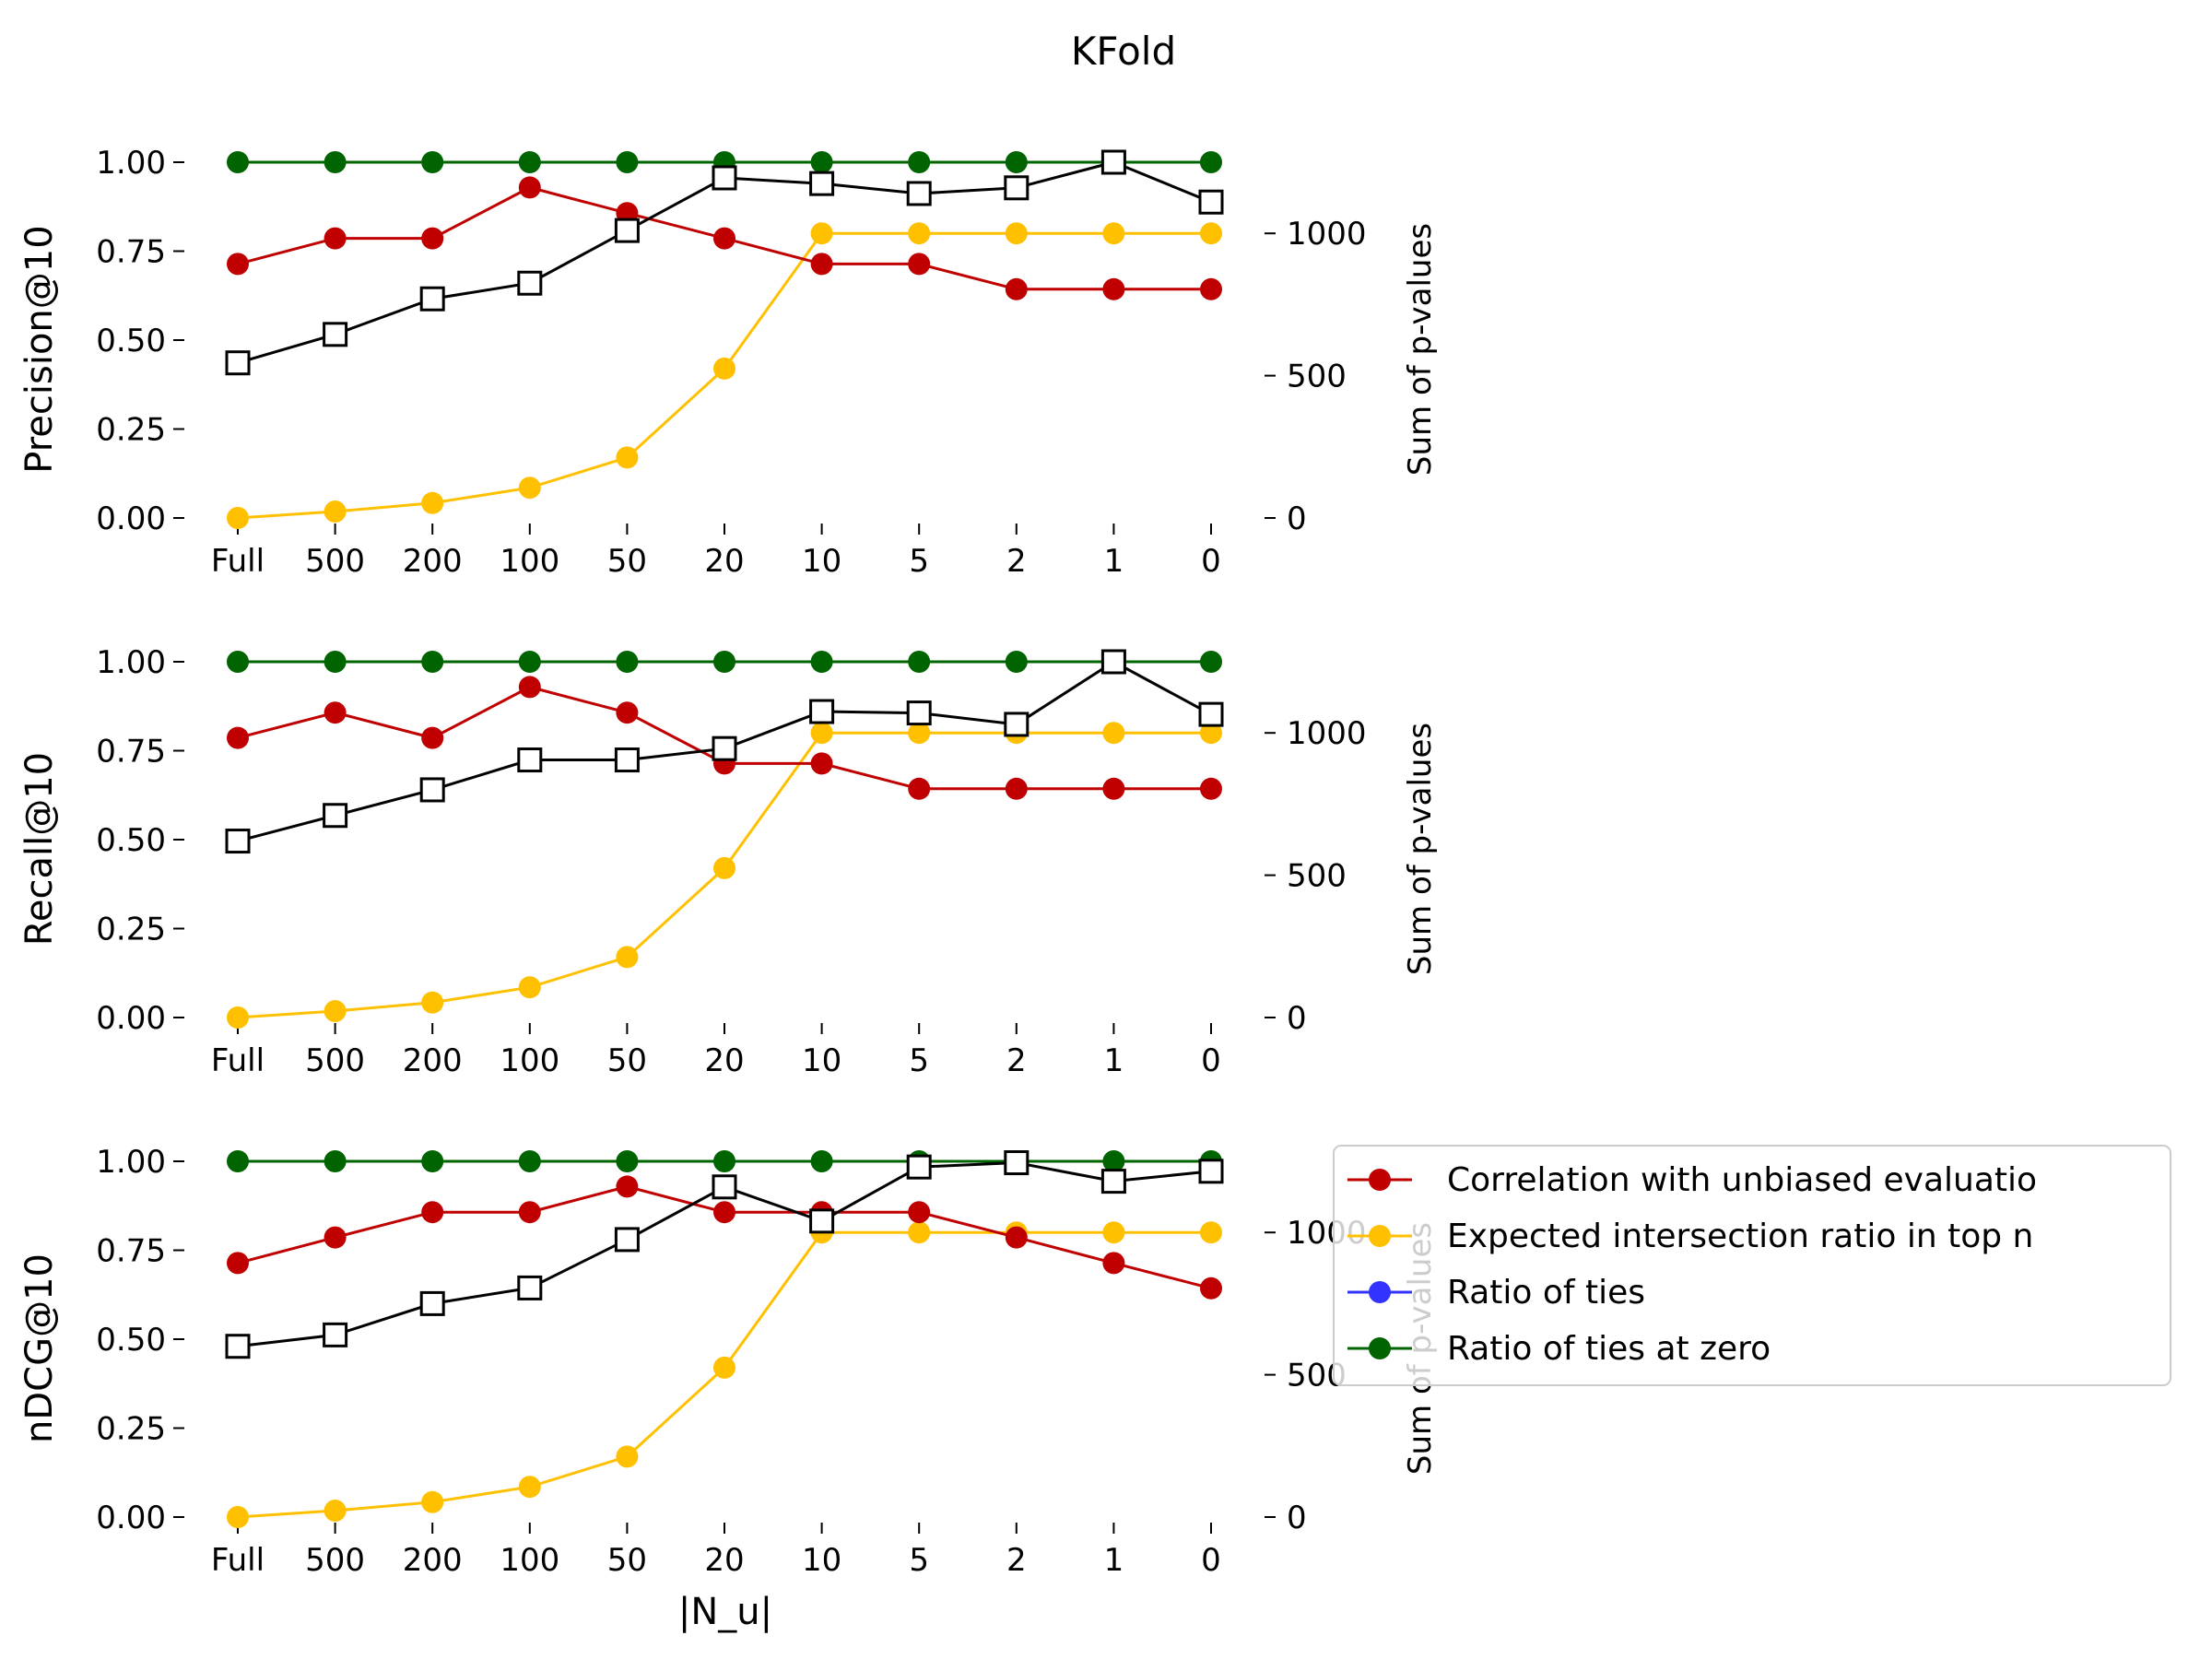  I want to click on legend-entry: Expected intersection ratio in top n, so click(1690, 1236).